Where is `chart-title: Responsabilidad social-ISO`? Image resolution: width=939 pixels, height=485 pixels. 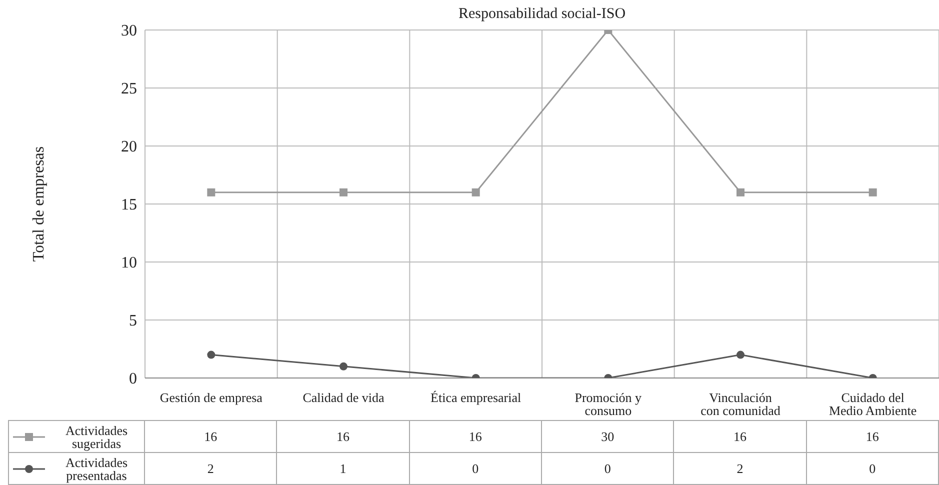
chart-title: Responsabilidad social-ISO is located at coordinates (542, 14).